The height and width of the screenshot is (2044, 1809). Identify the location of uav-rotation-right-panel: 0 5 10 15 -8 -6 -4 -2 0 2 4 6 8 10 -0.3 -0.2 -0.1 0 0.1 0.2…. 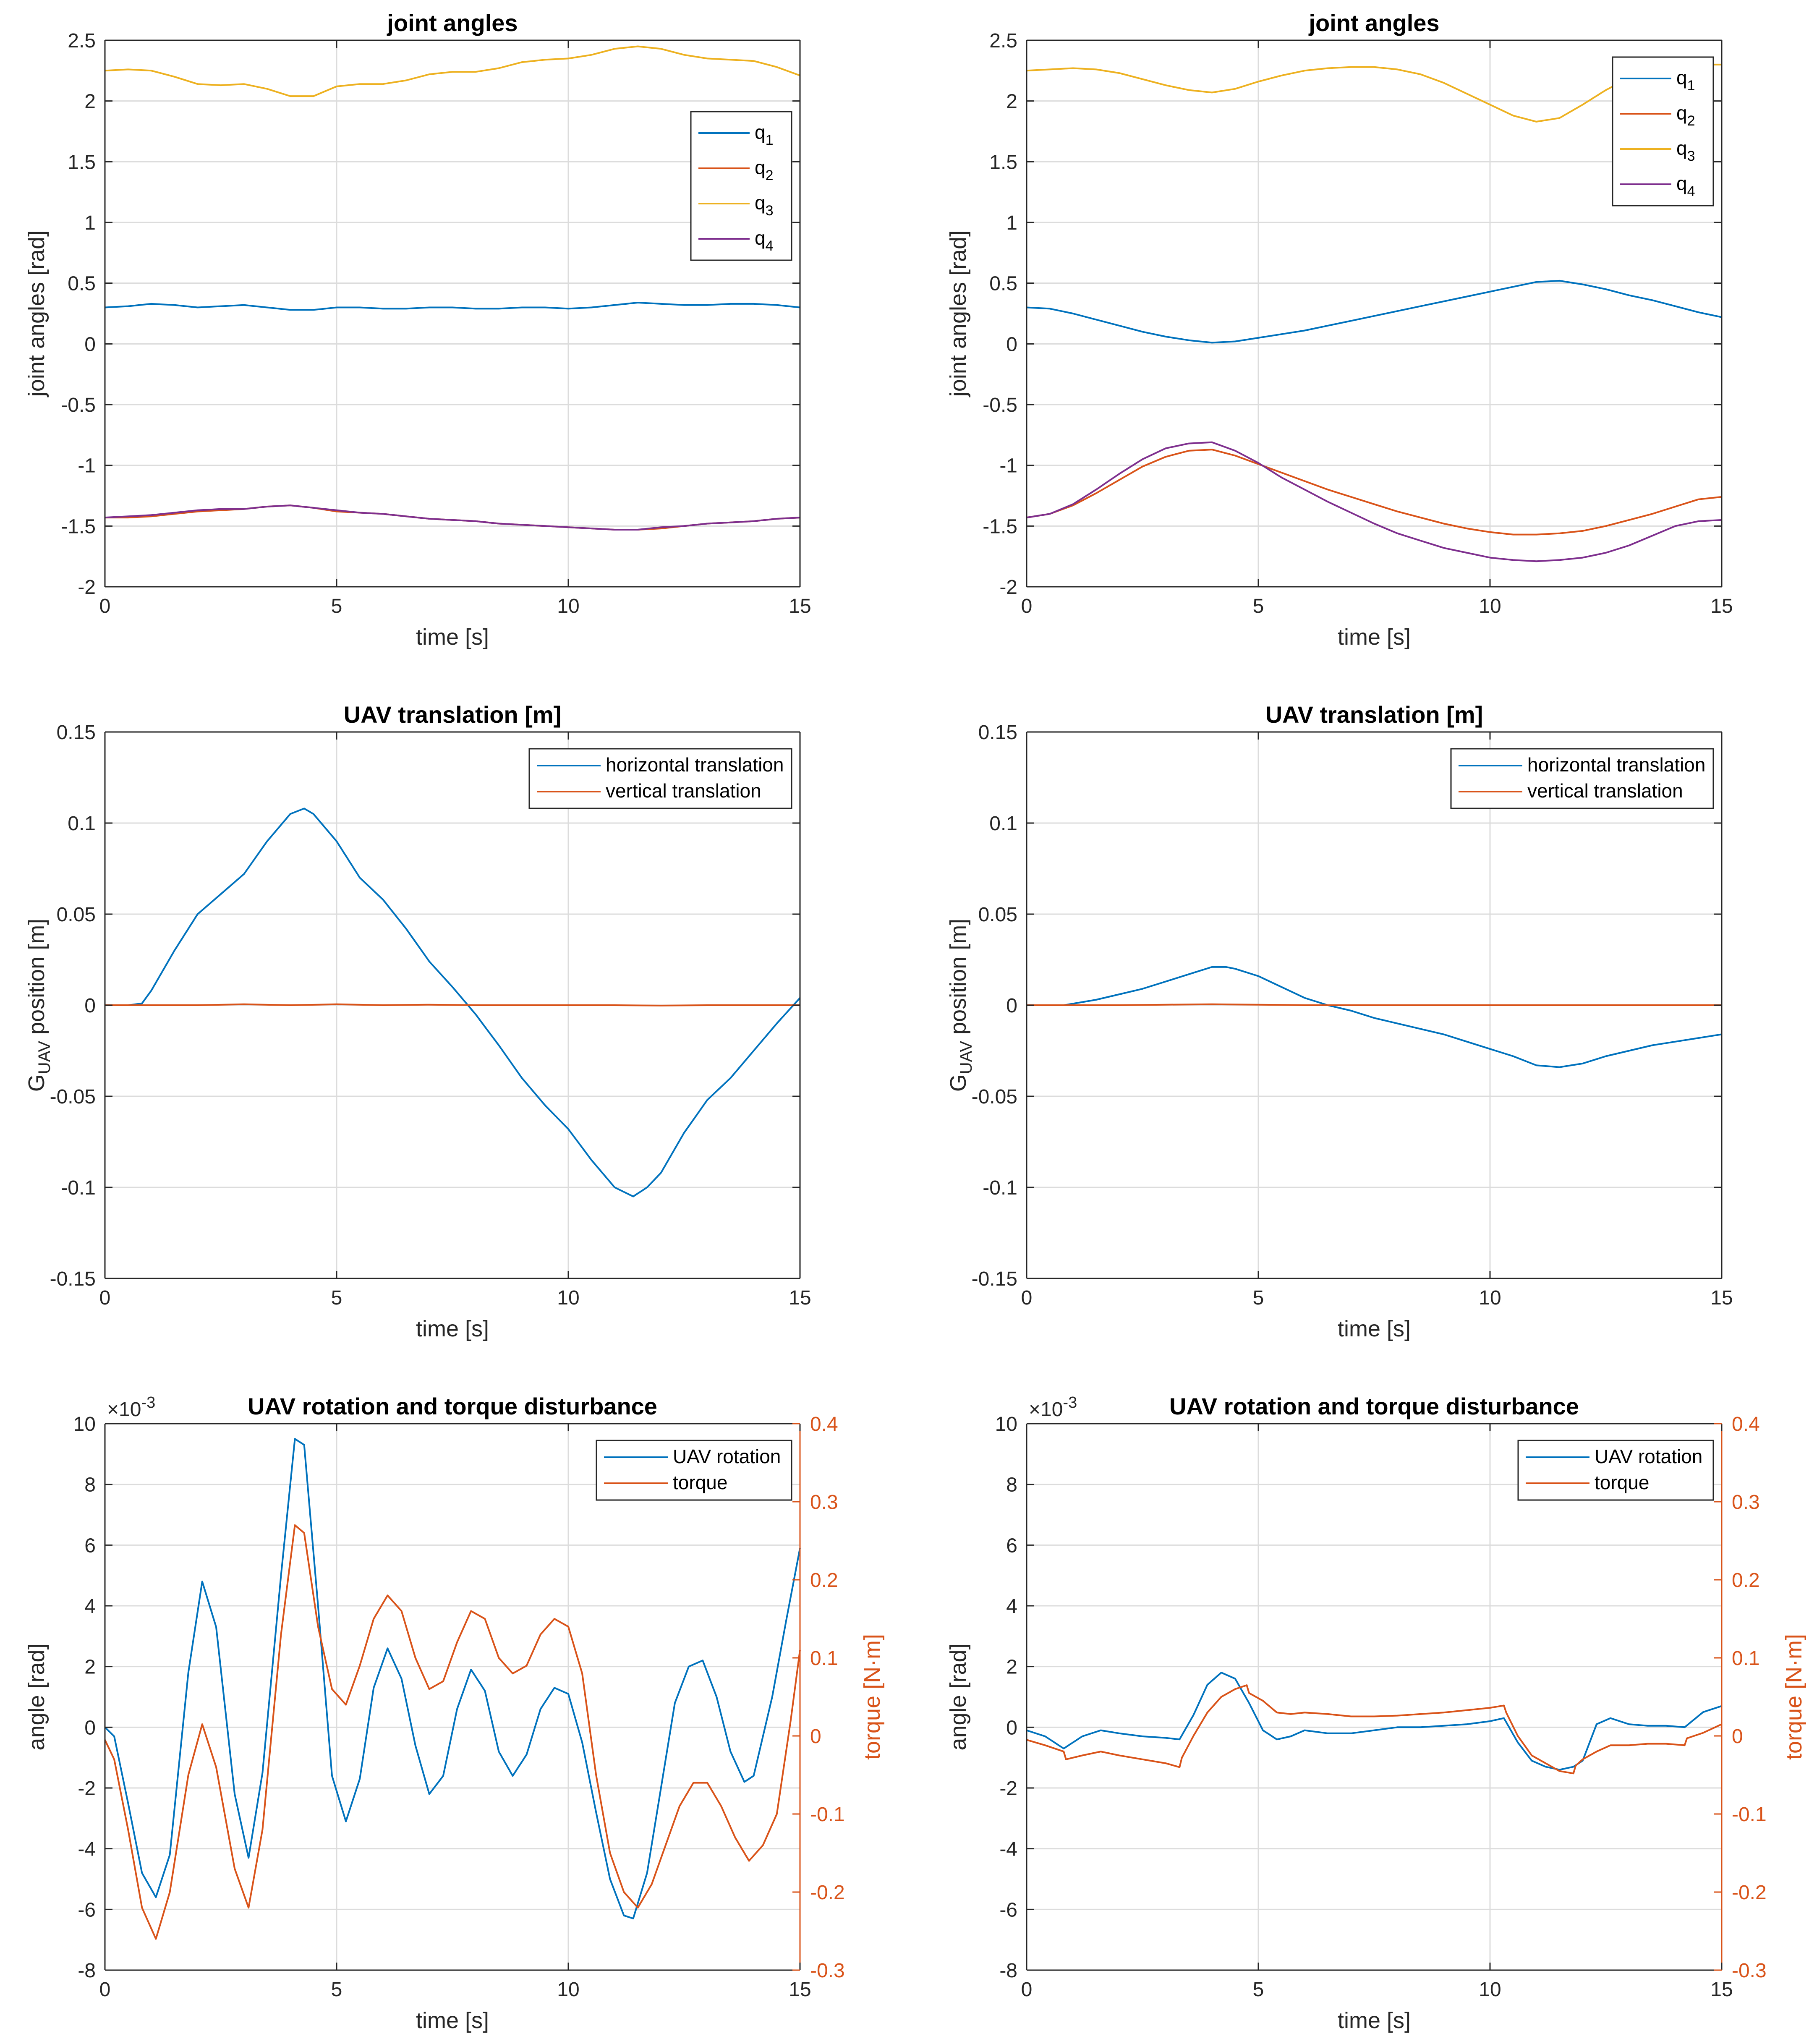
(1376, 1713).